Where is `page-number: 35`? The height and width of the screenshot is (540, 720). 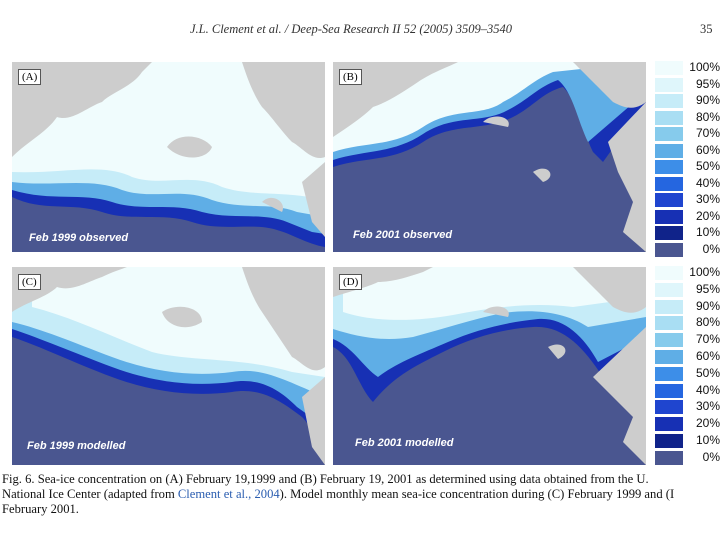
page-number: 35 is located at coordinates (706, 29).